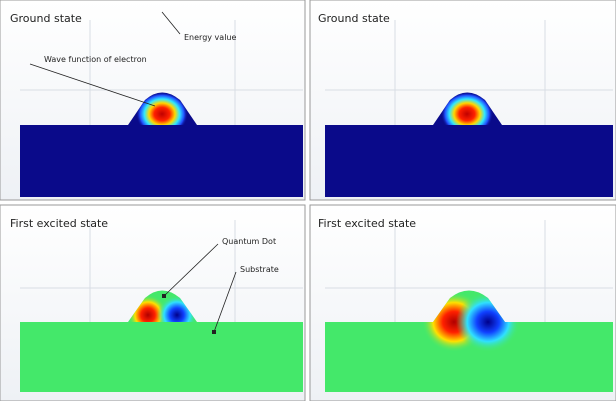 The width and height of the screenshot is (616, 401). What do you see at coordinates (249, 241) in the screenshot?
I see `annotation: Quantum Dot` at bounding box center [249, 241].